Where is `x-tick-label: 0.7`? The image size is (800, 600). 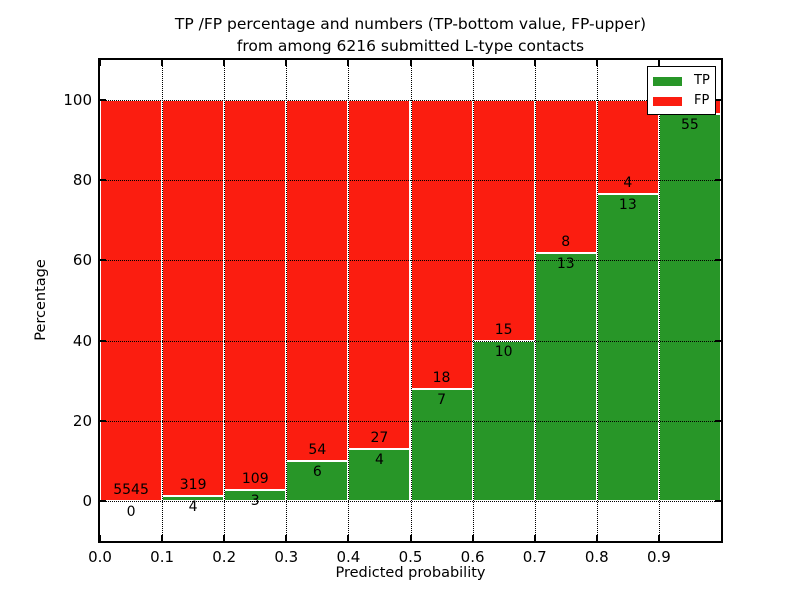
x-tick-label: 0.7 is located at coordinates (534, 557).